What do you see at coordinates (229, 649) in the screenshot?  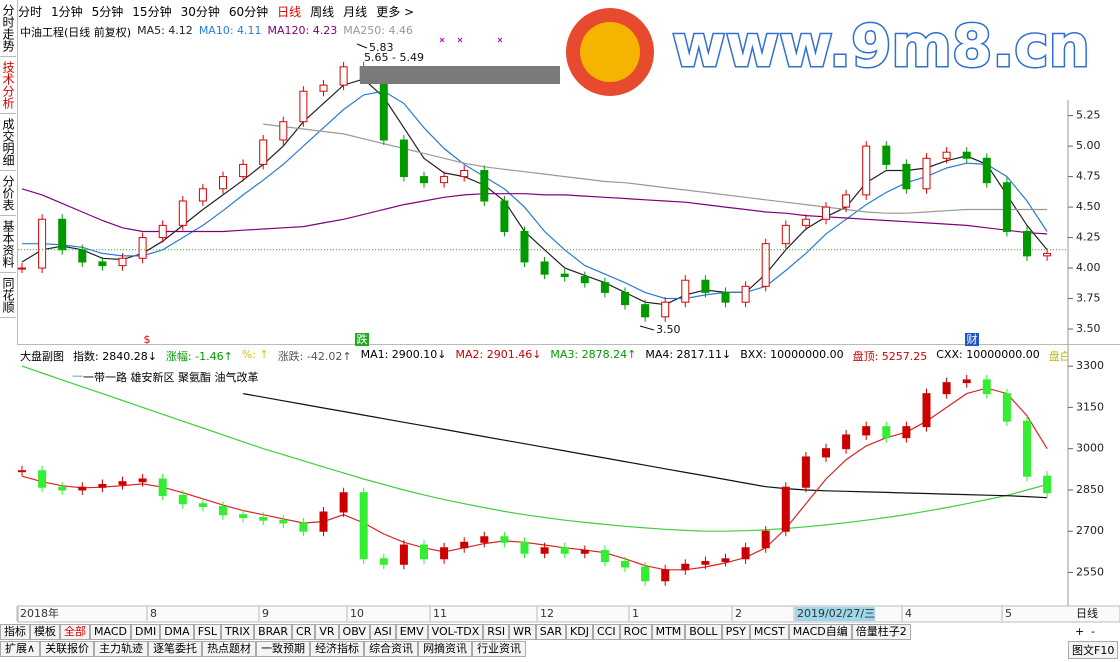 I see `info-tab: 热点题材` at bounding box center [229, 649].